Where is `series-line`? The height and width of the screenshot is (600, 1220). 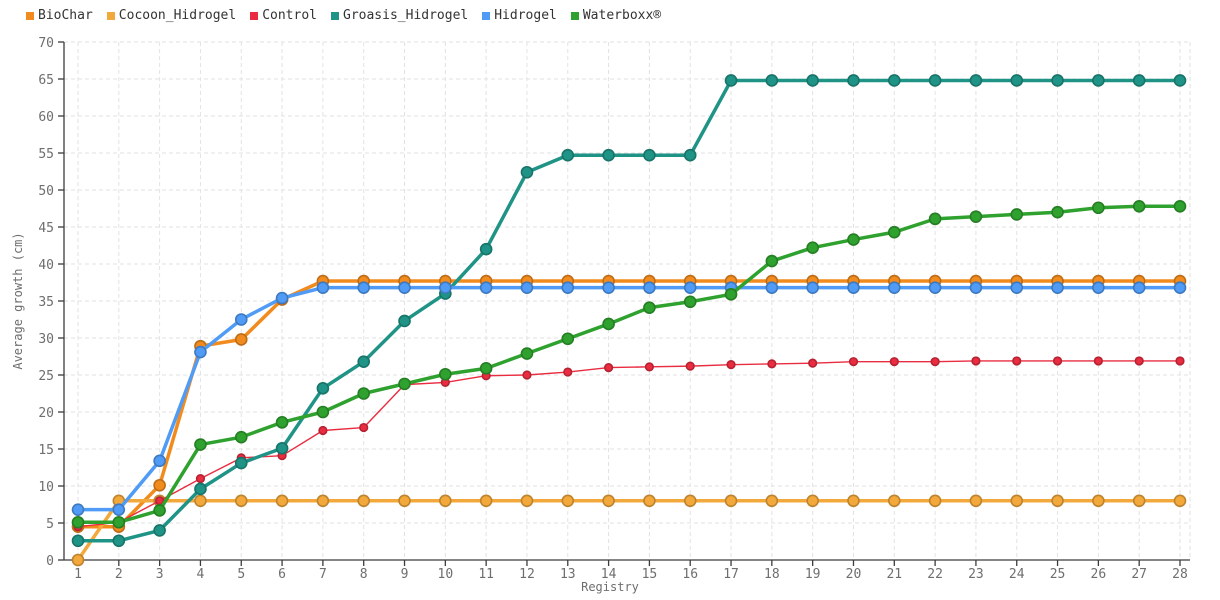 series-line is located at coordinates (629, 530).